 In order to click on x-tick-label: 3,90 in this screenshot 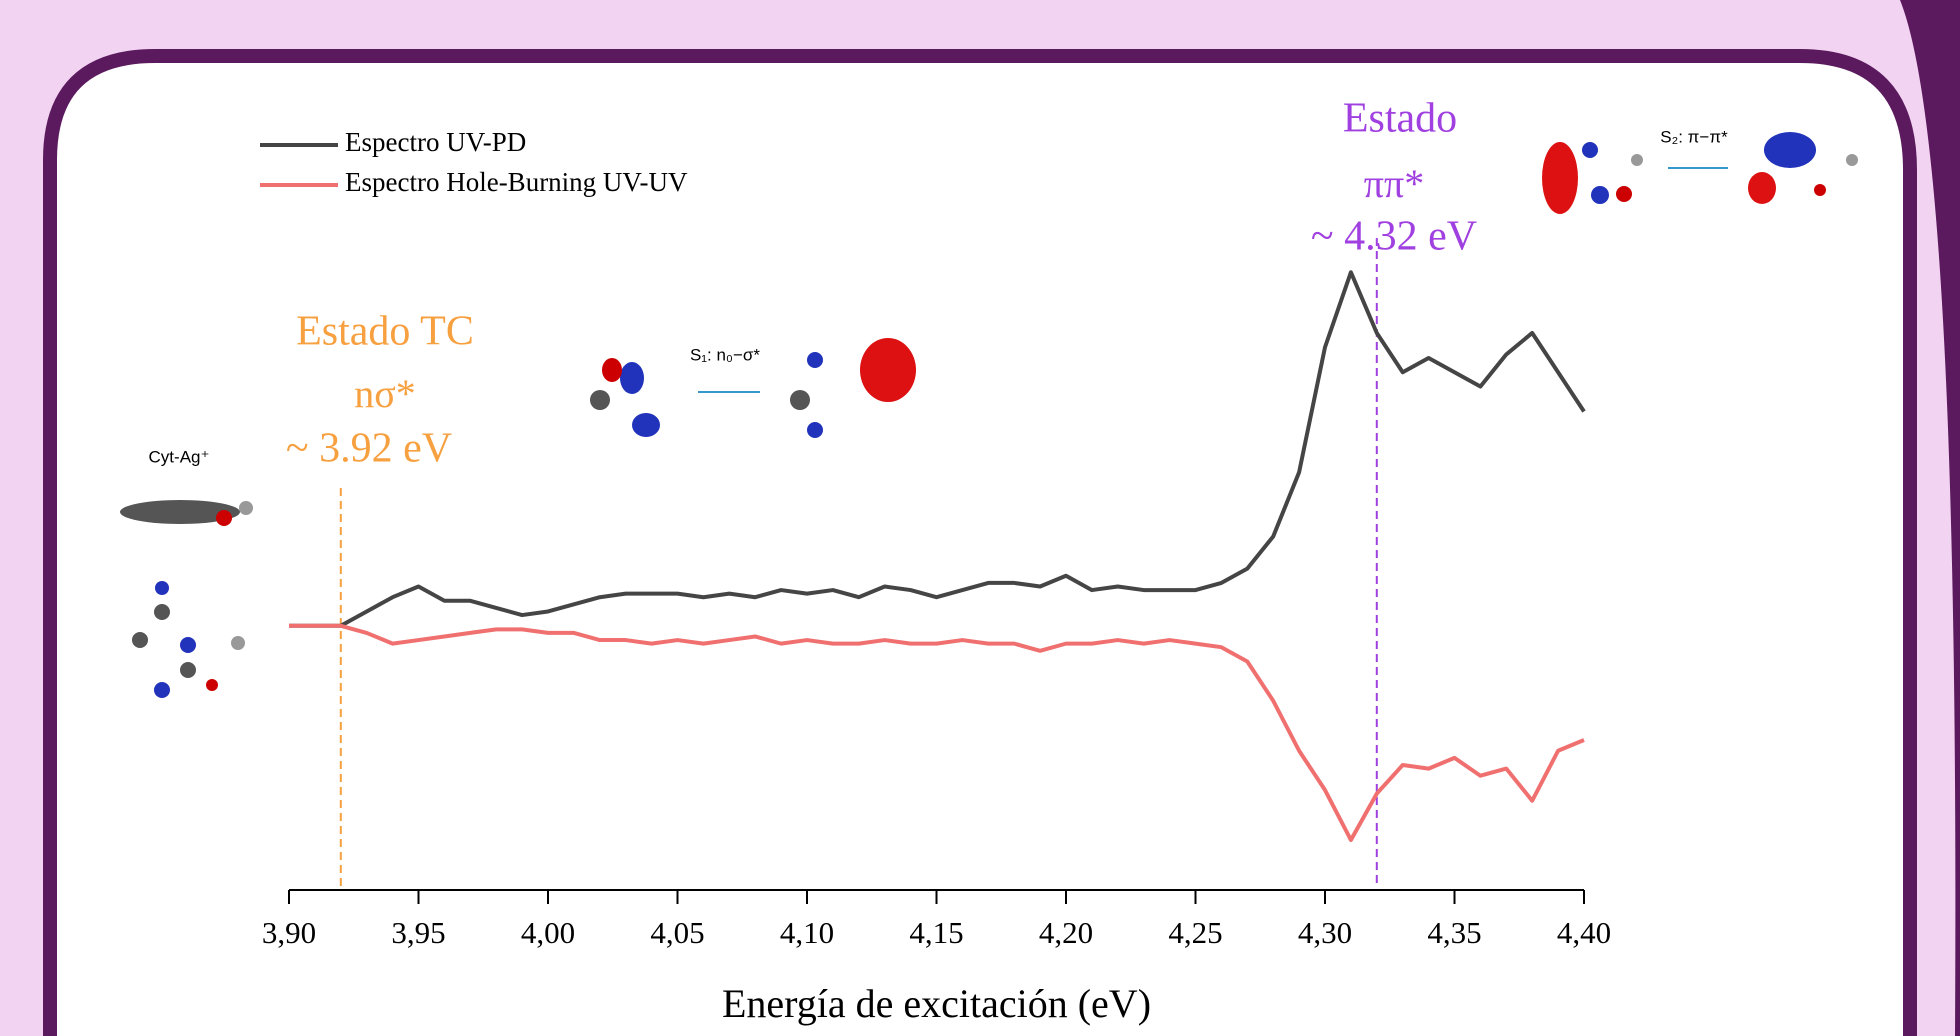, I will do `click(289, 932)`.